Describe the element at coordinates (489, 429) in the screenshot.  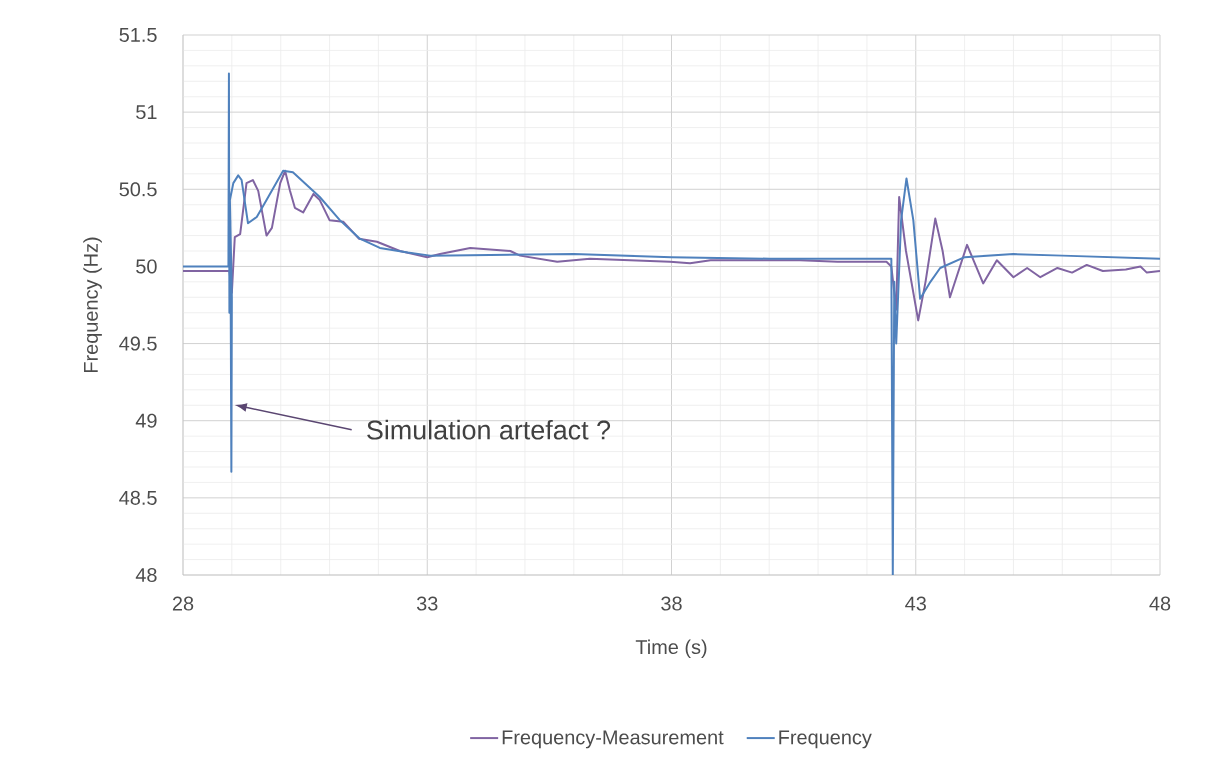
I see `annotation: Simulation artefact ?` at that location.